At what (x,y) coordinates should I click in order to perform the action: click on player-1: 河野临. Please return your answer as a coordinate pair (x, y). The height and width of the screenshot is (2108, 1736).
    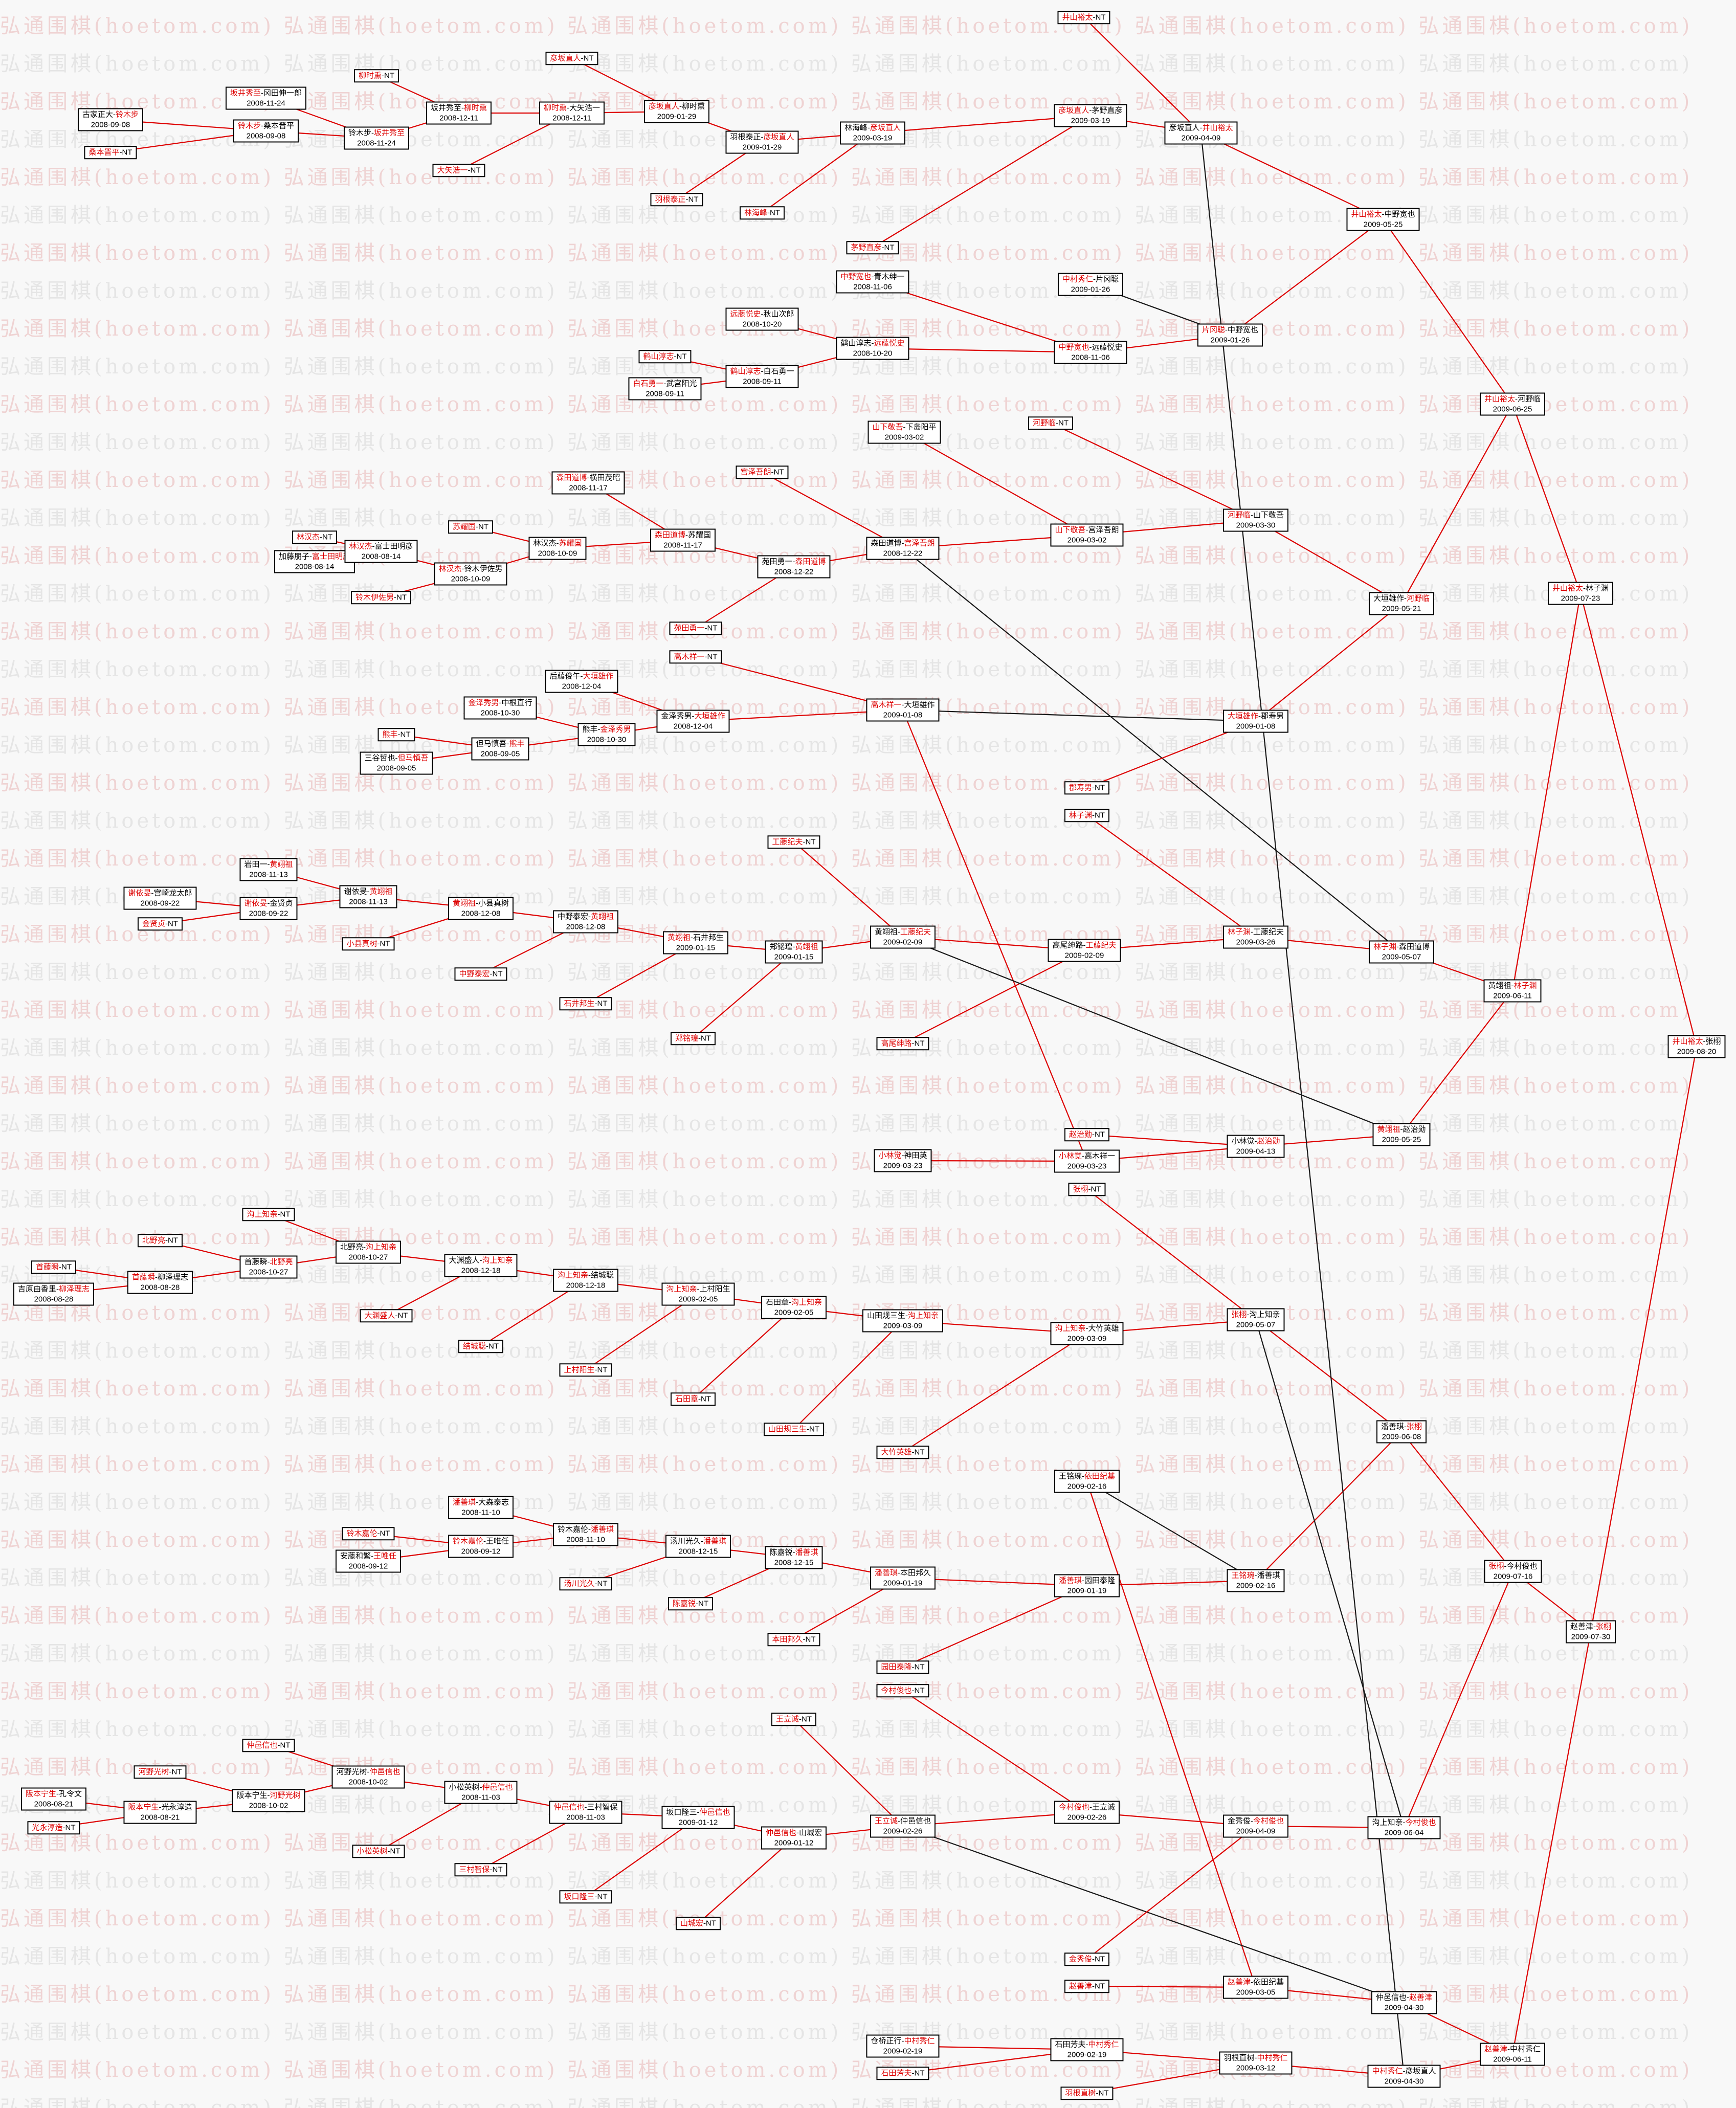
    Looking at the image, I should click on (1239, 515).